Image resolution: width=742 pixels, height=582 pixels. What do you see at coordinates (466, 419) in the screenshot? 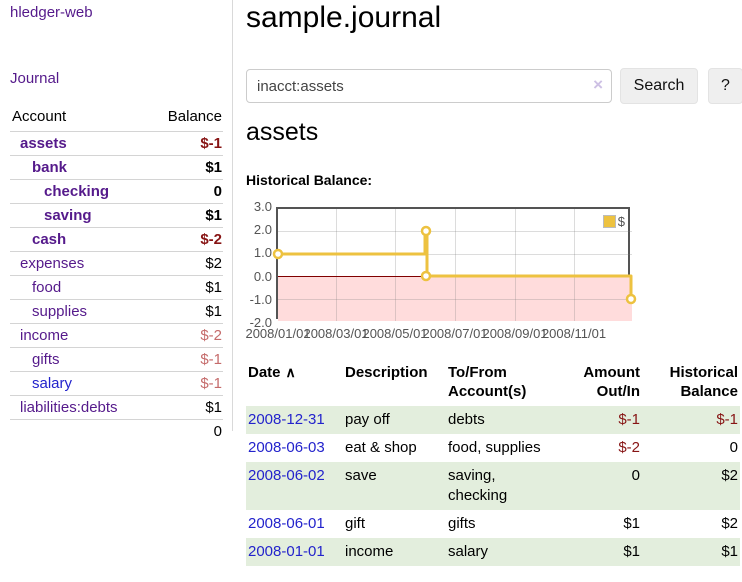
I see `transaction-accounts: debts` at bounding box center [466, 419].